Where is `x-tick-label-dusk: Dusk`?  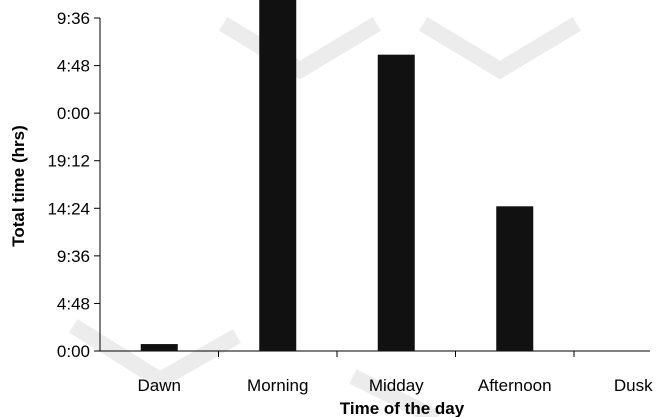 x-tick-label-dusk: Dusk is located at coordinates (633, 385).